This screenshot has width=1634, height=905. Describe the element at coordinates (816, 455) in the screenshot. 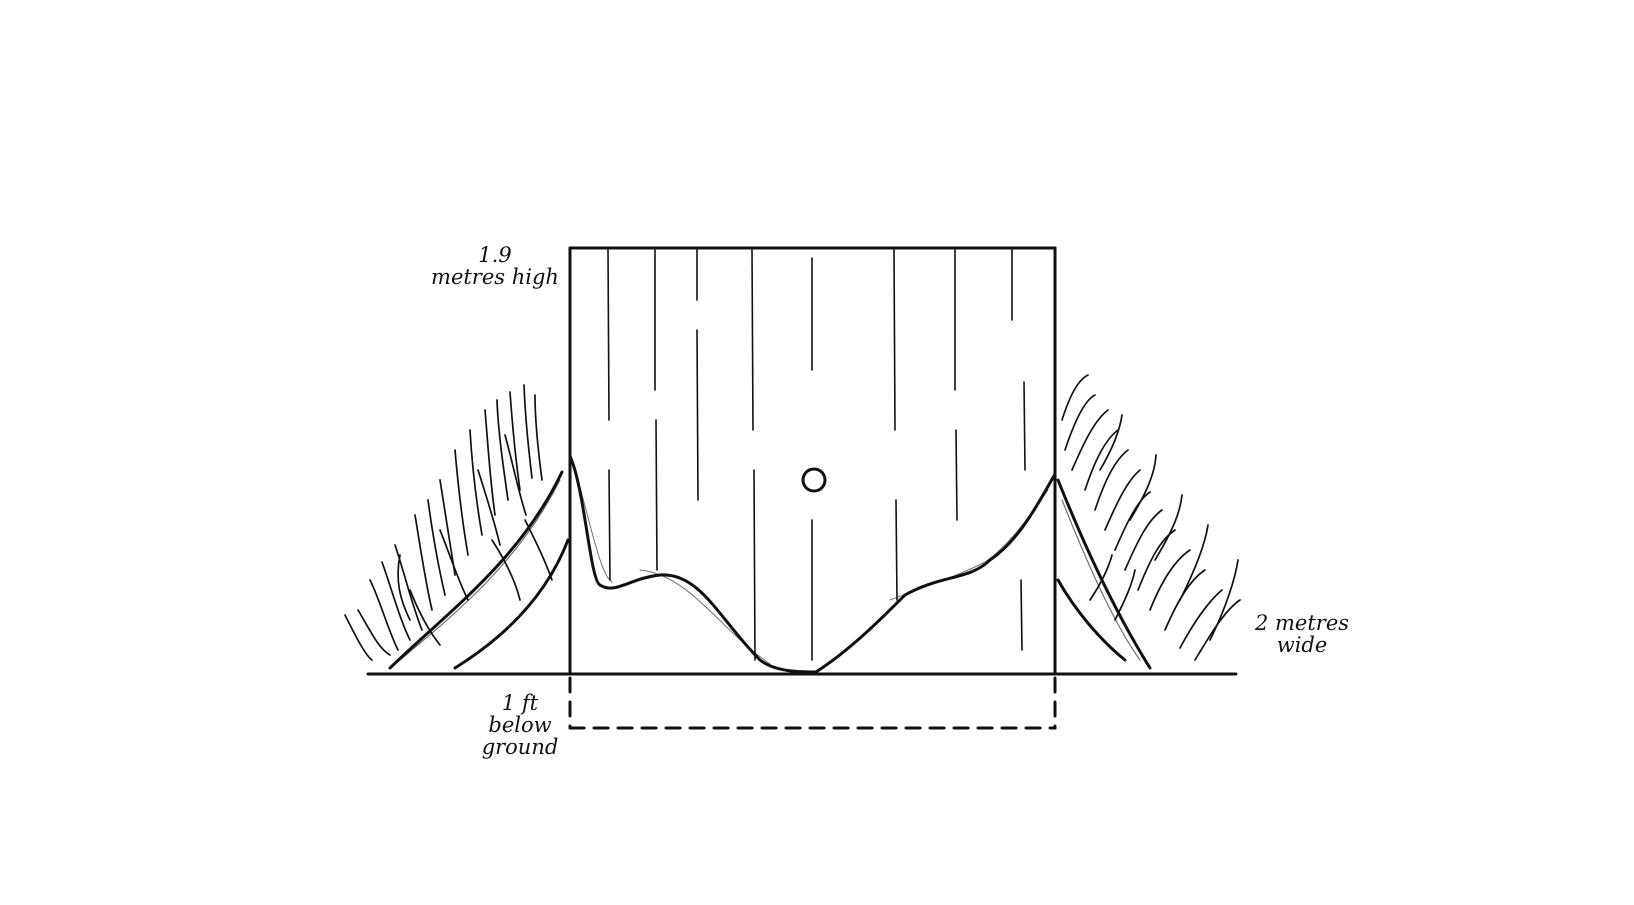

I see `fence-board-lines` at that location.